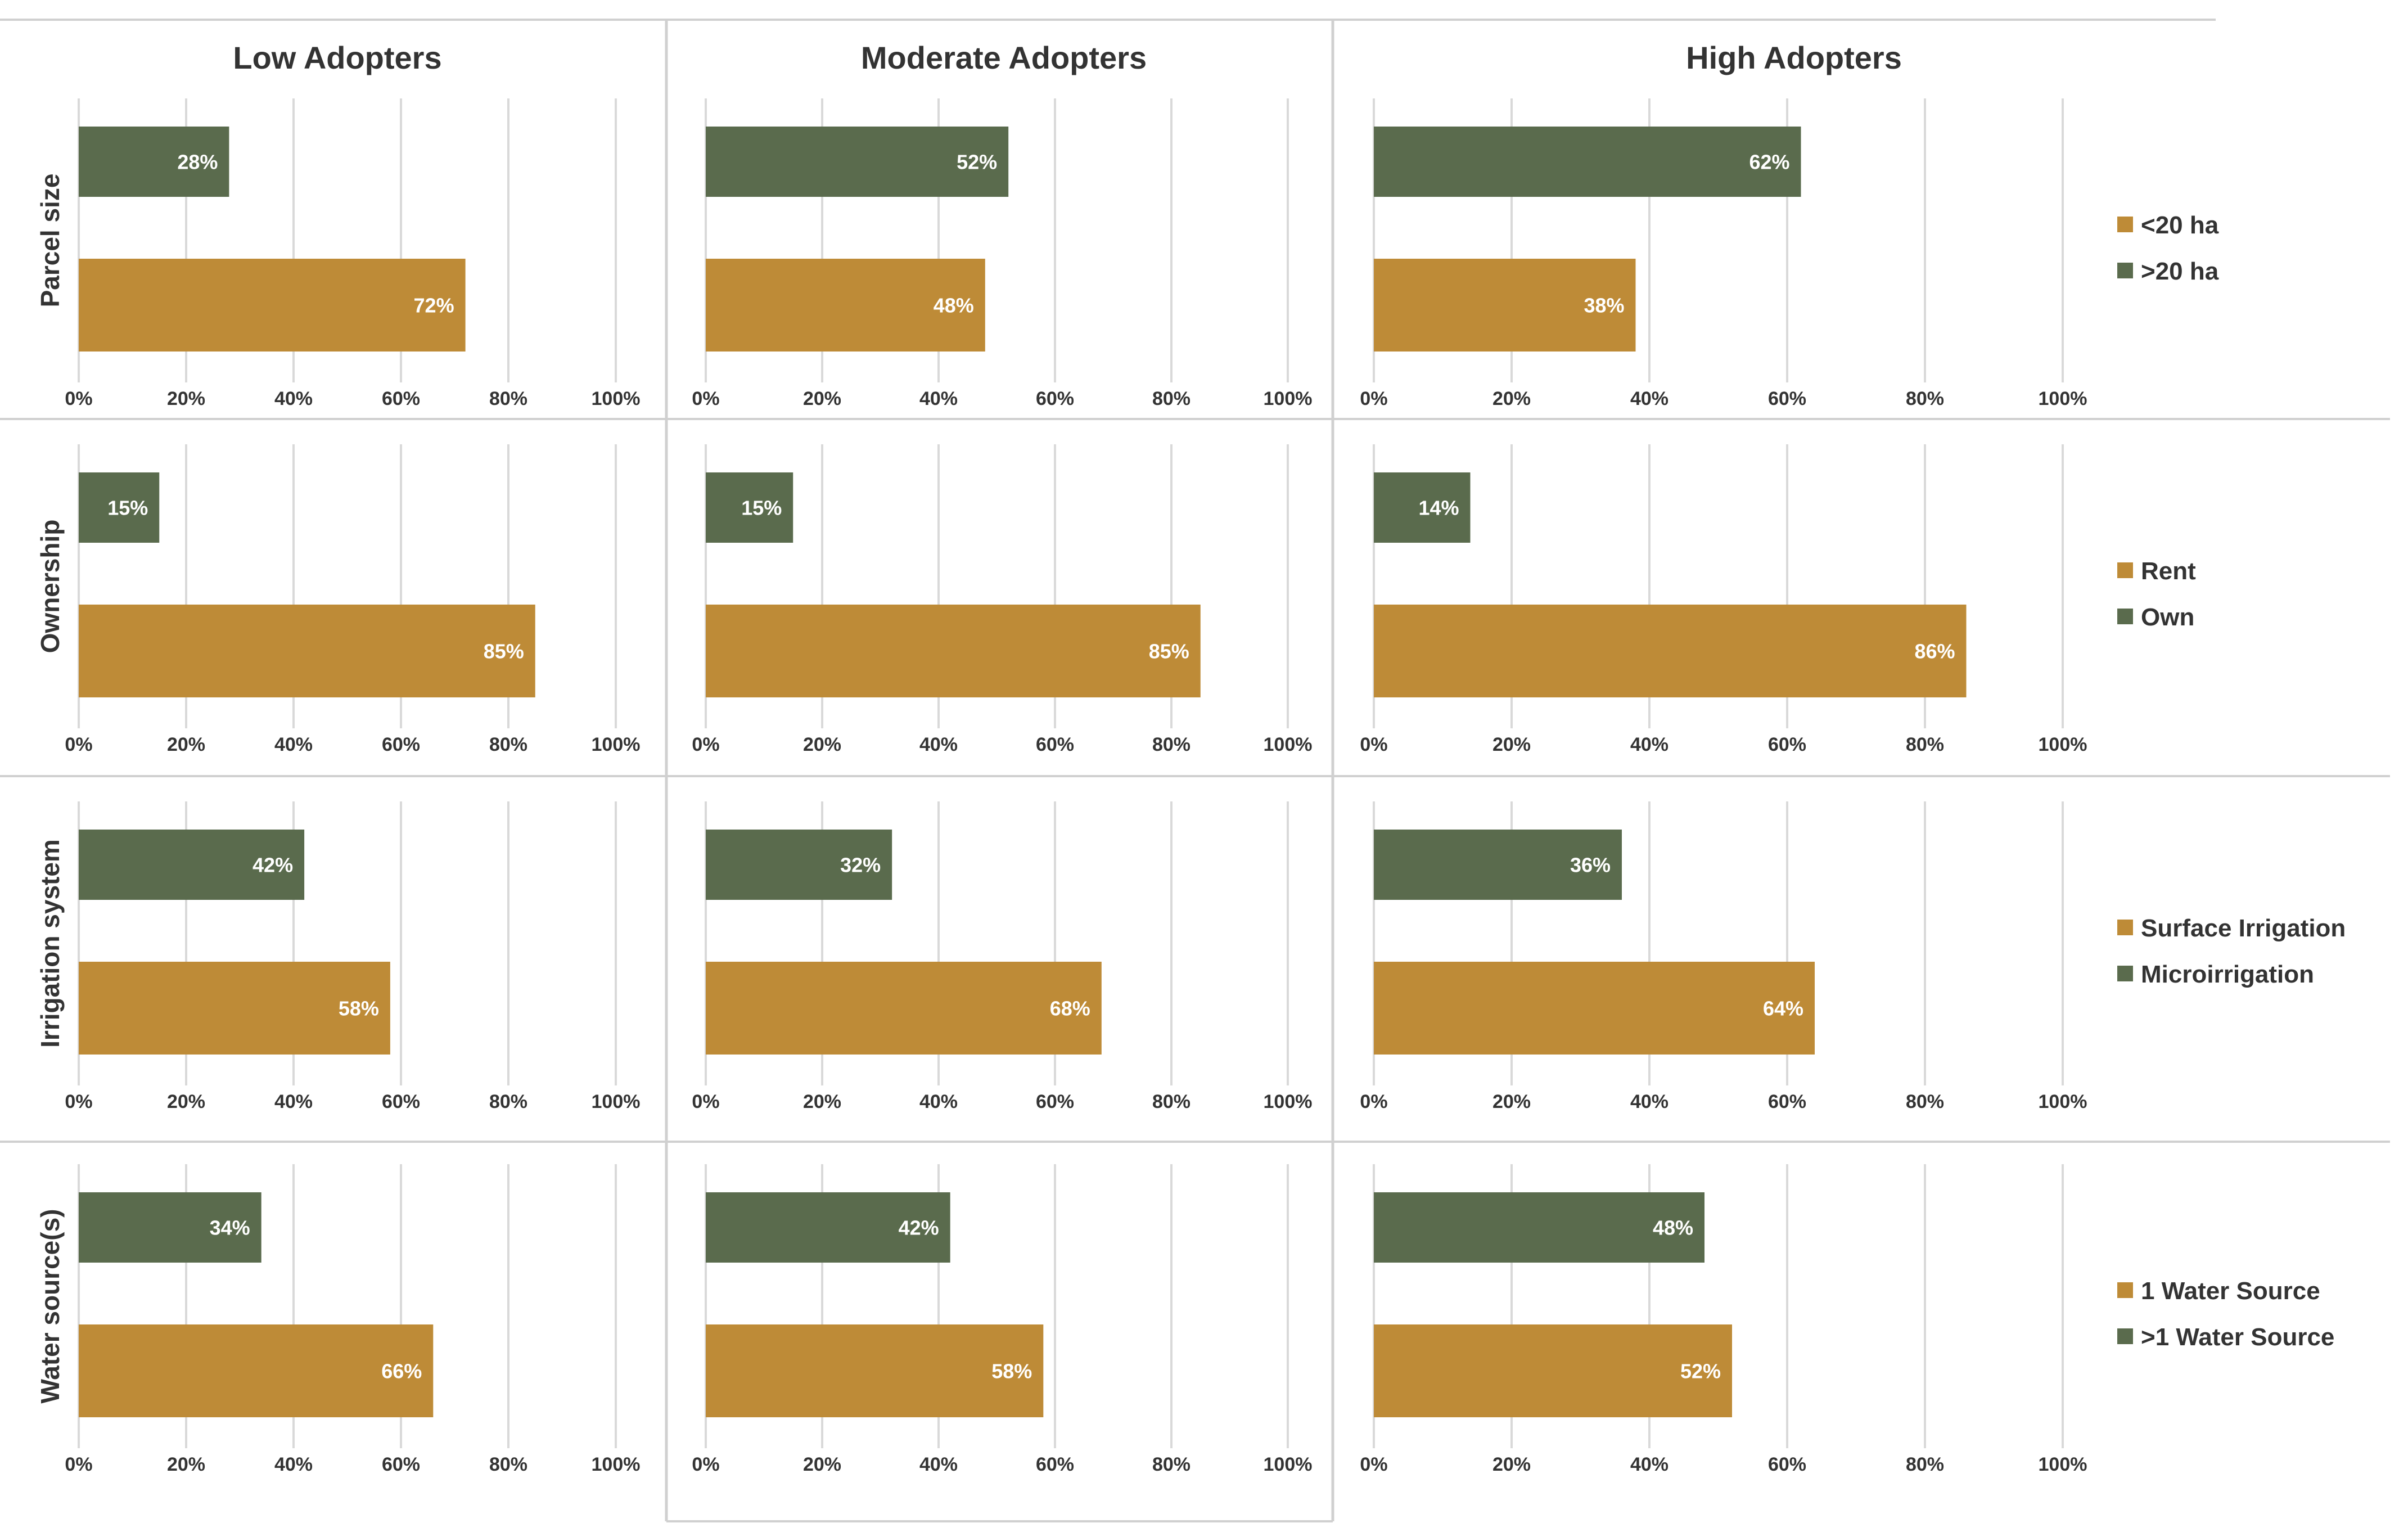 The image size is (2408, 1532). What do you see at coordinates (1004, 57) in the screenshot?
I see `column-title: Moderate Adopters` at bounding box center [1004, 57].